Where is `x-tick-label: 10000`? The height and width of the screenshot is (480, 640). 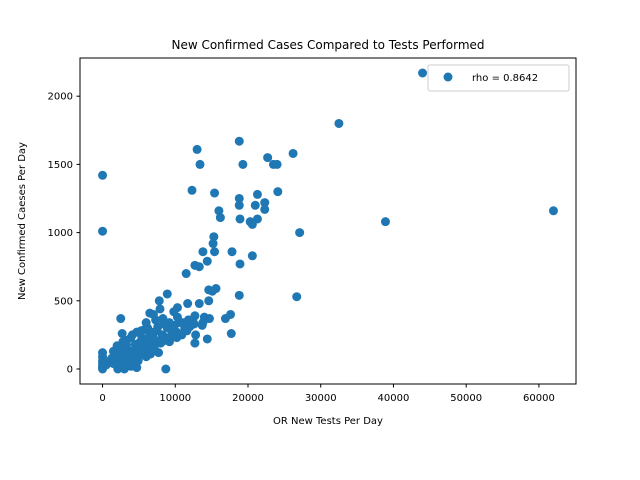 x-tick-label: 10000 is located at coordinates (175, 398).